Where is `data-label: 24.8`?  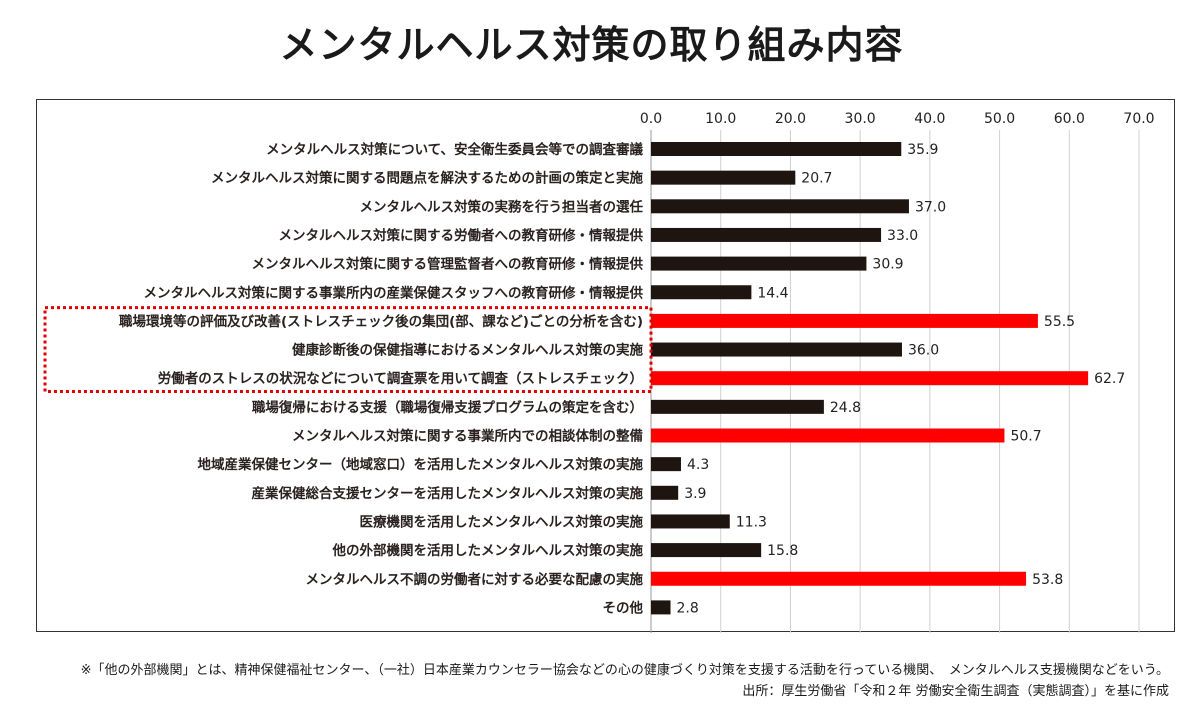
data-label: 24.8 is located at coordinates (845, 408).